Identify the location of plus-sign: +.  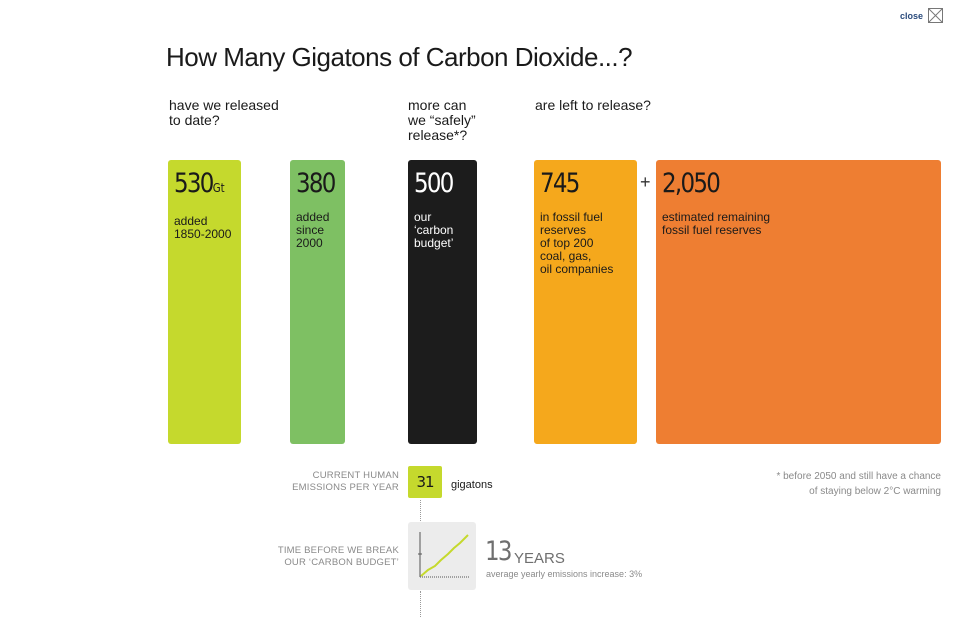
(645, 182).